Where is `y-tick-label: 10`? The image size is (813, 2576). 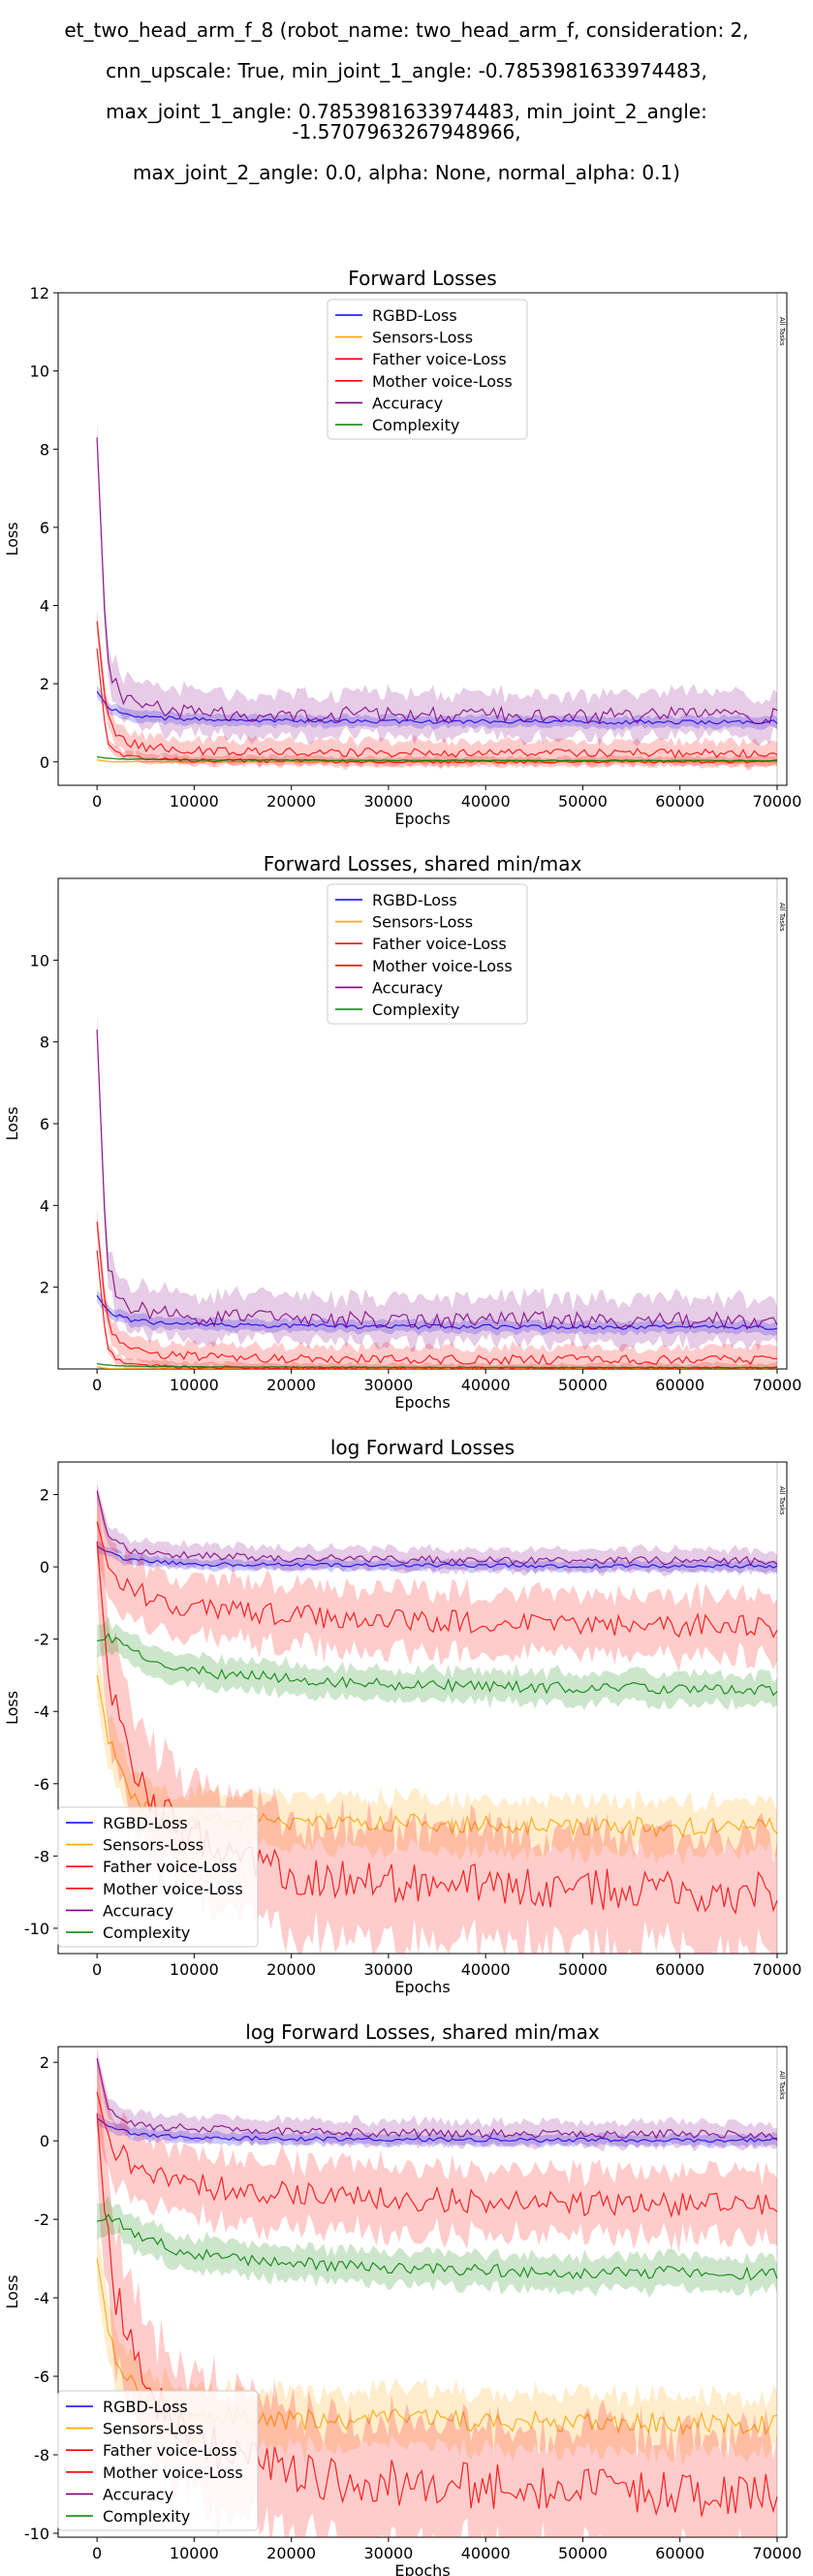
y-tick-label: 10 is located at coordinates (39, 960).